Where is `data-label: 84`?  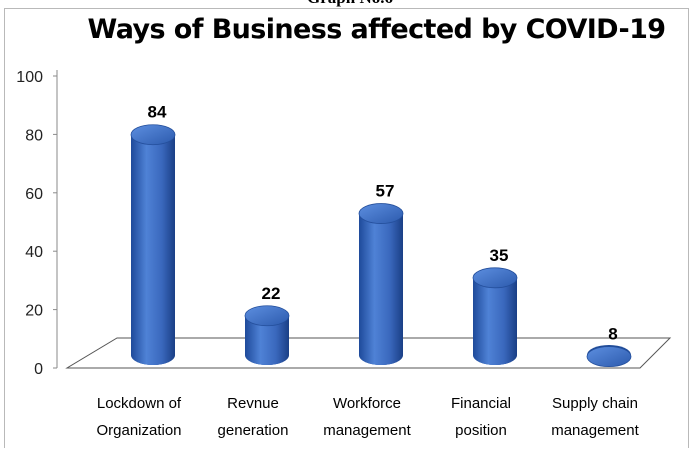 data-label: 84 is located at coordinates (157, 112).